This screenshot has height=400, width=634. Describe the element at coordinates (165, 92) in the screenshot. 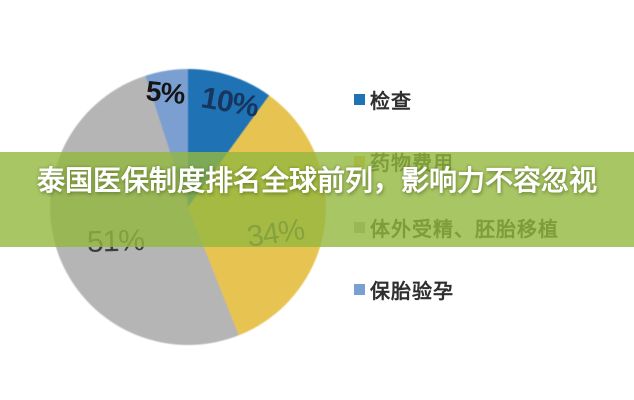

I see `pie-label-baotai-pct: 5%` at that location.